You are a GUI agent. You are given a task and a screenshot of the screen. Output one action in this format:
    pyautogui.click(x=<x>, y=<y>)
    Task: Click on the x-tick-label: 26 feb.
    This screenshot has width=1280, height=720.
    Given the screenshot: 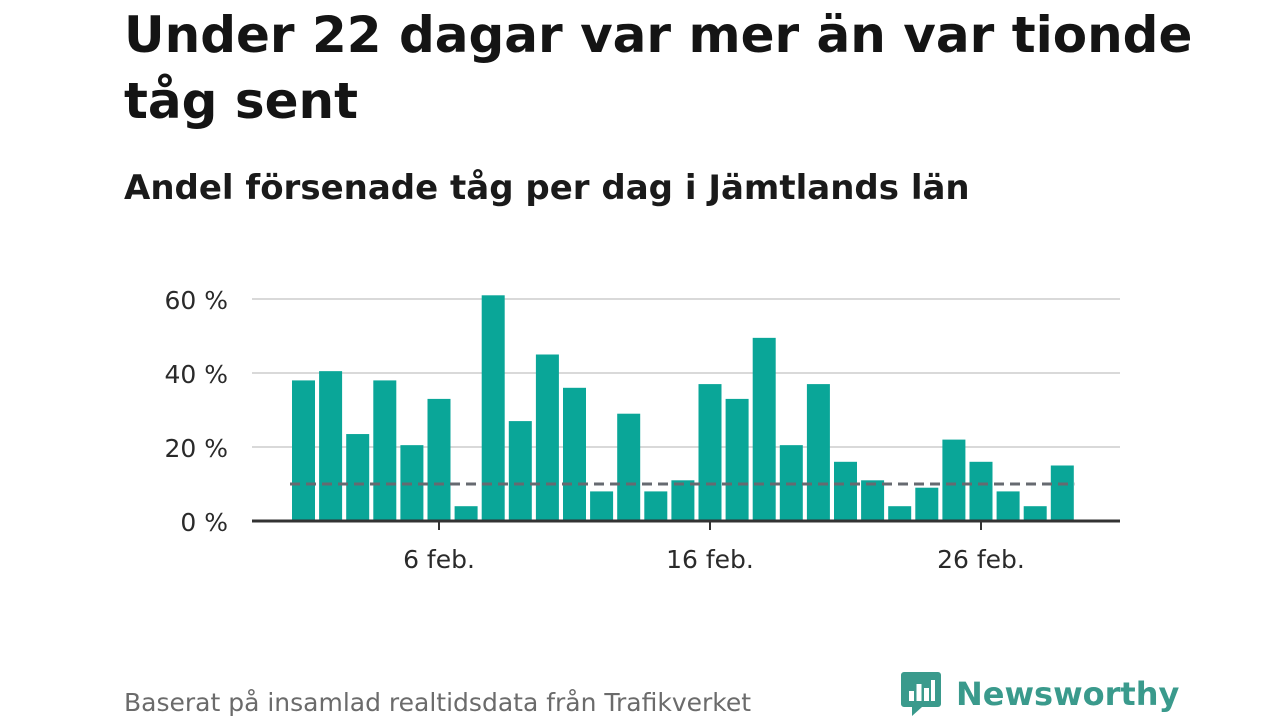 What is the action you would take?
    pyautogui.click(x=981, y=559)
    